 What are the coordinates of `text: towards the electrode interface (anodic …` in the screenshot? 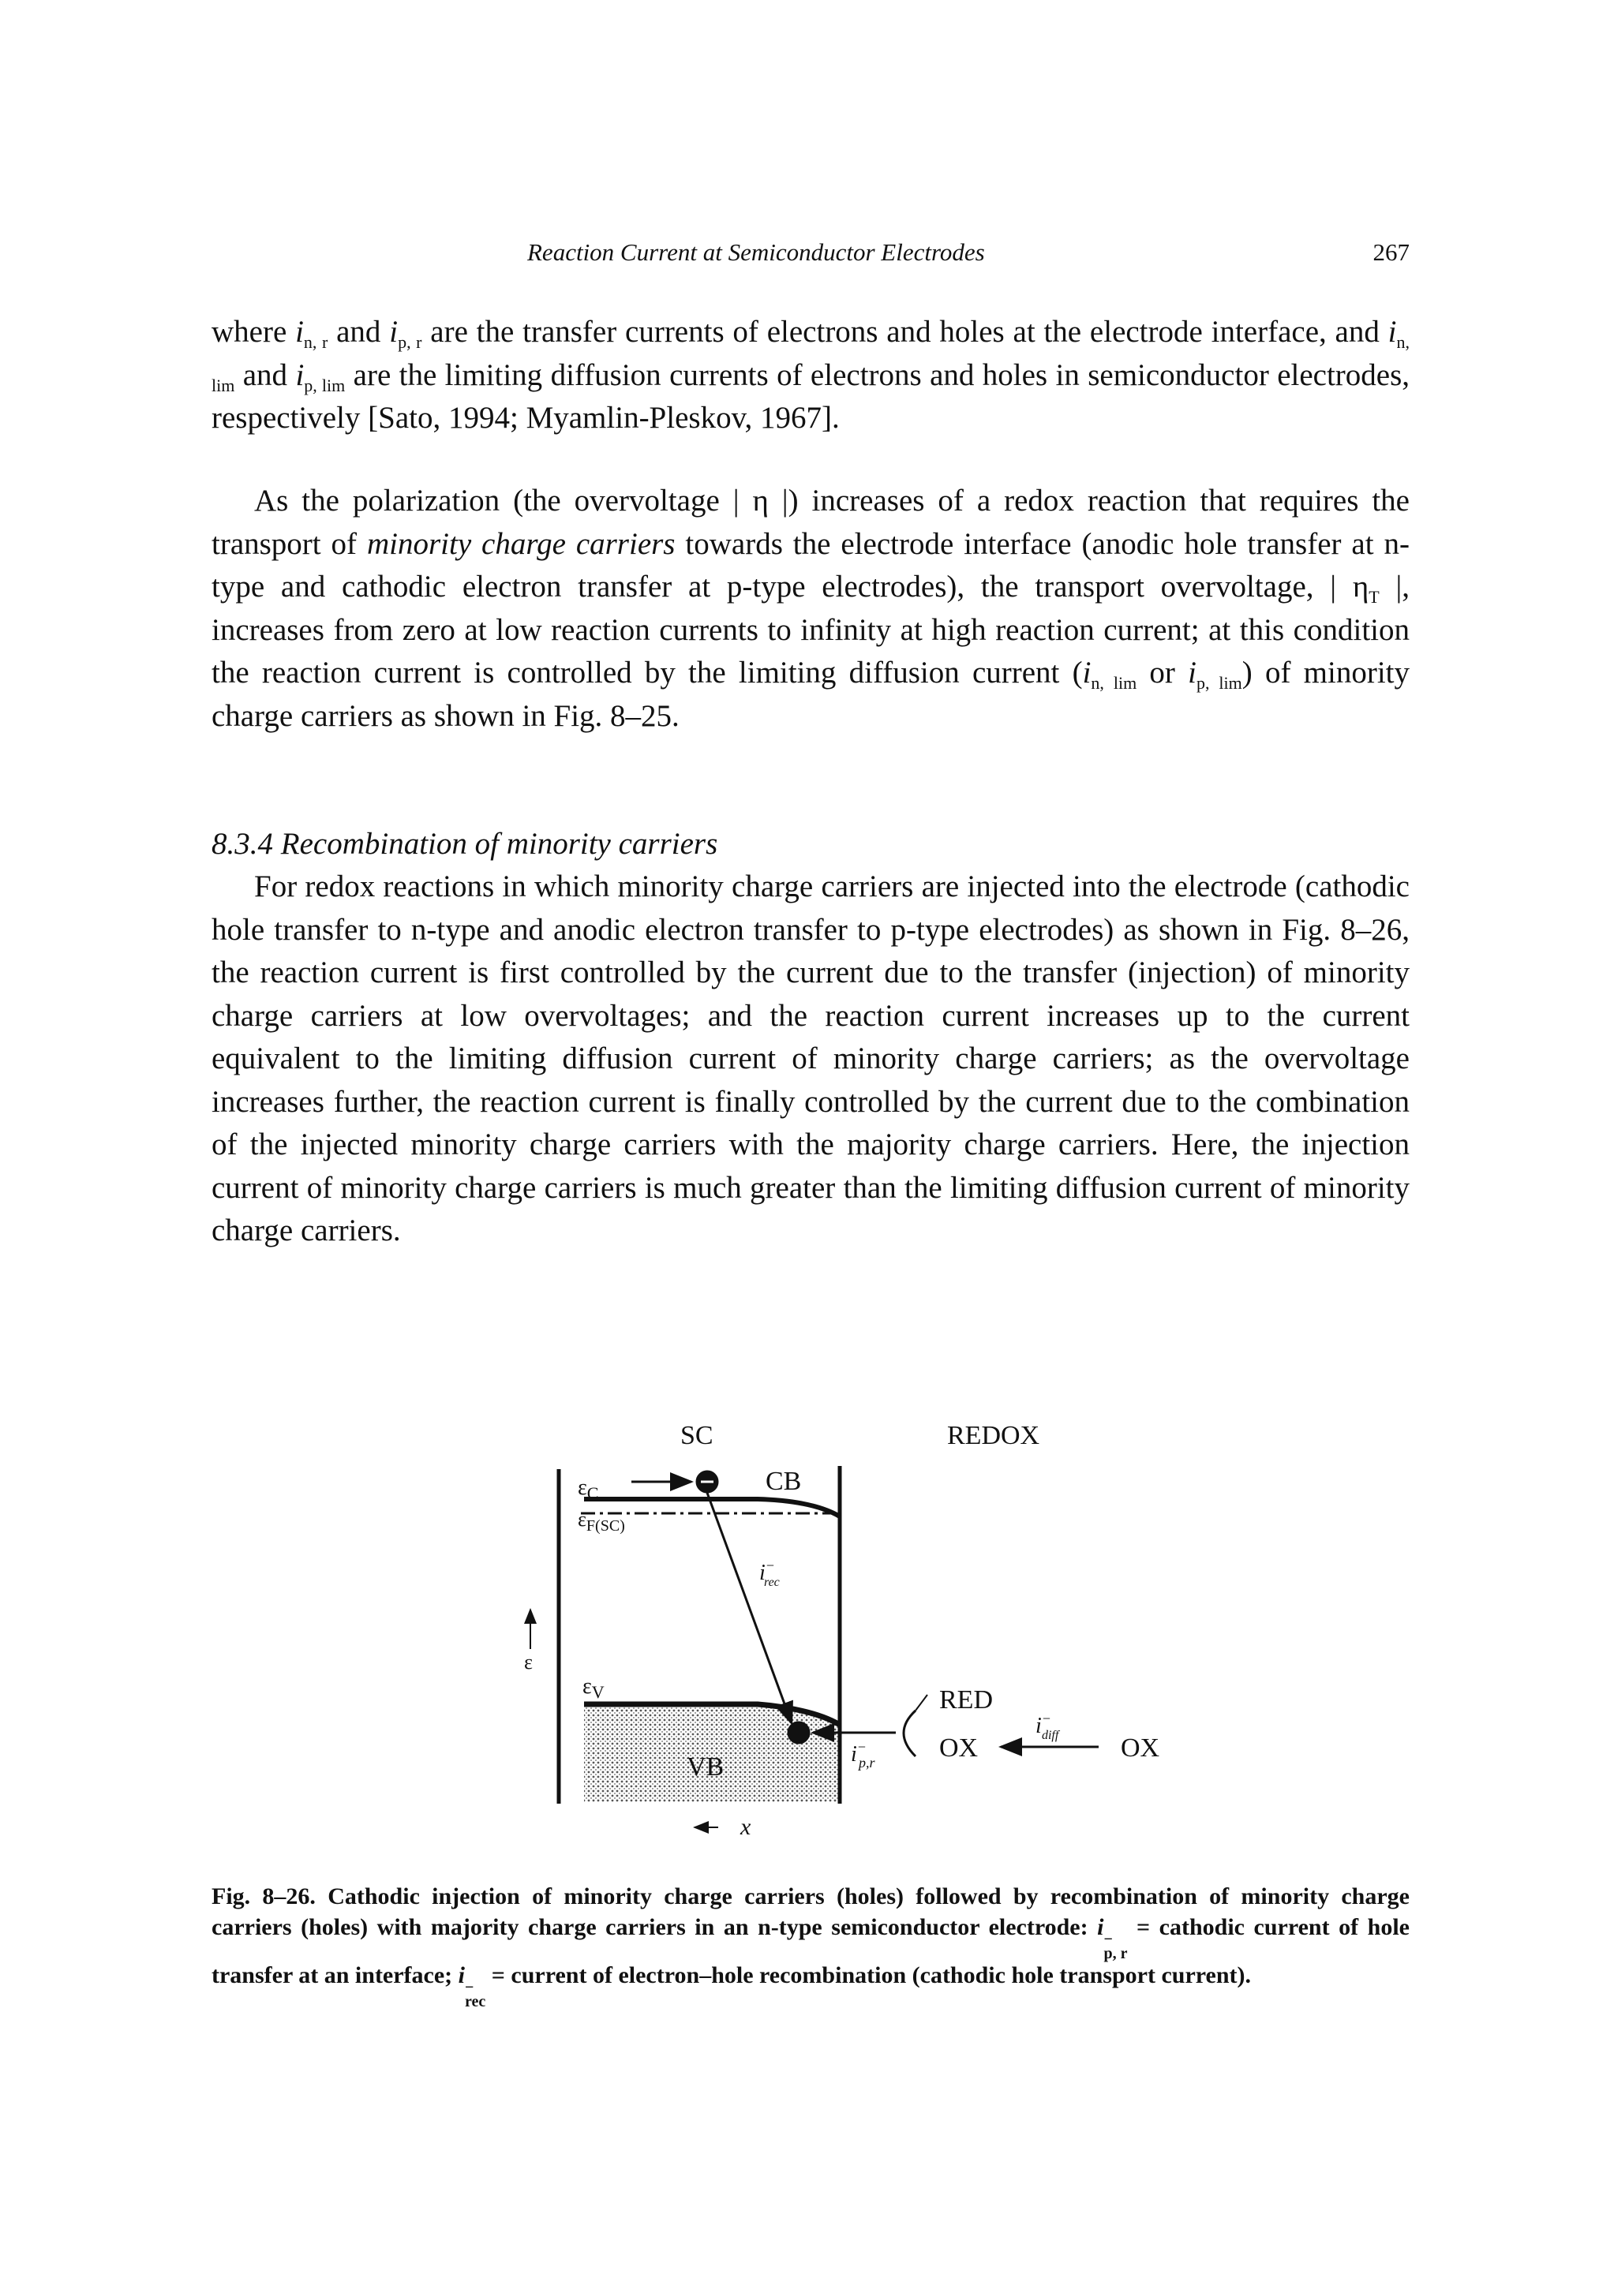 It's located at (811, 565).